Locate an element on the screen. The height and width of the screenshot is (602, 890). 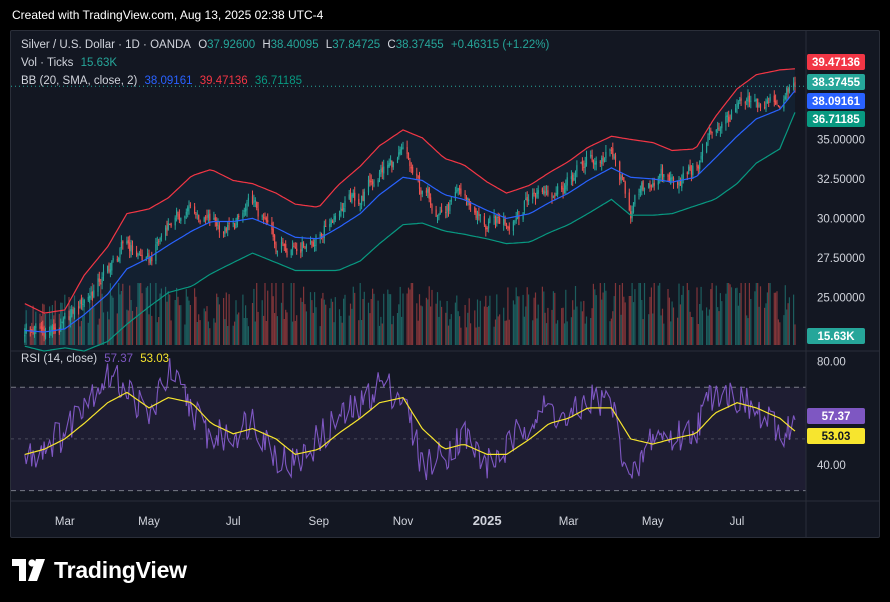
bb-upper-last-label: 39.47136 is located at coordinates (836, 63).